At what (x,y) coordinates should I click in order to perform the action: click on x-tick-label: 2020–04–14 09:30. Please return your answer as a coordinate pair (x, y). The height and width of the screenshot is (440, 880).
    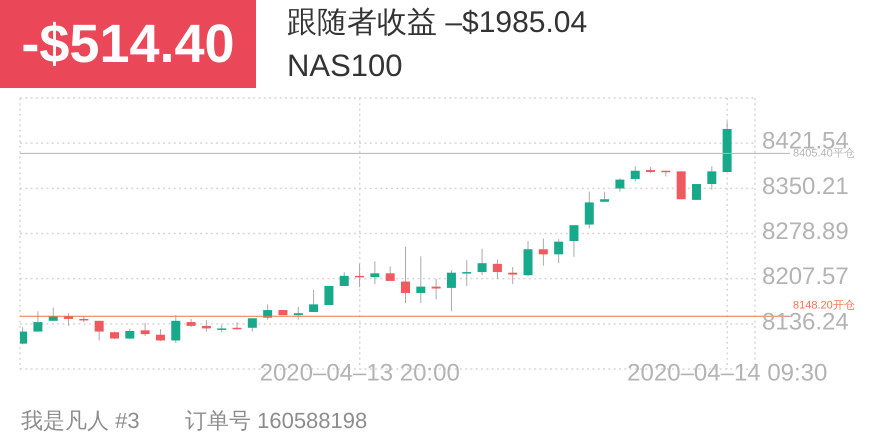
    Looking at the image, I should click on (727, 373).